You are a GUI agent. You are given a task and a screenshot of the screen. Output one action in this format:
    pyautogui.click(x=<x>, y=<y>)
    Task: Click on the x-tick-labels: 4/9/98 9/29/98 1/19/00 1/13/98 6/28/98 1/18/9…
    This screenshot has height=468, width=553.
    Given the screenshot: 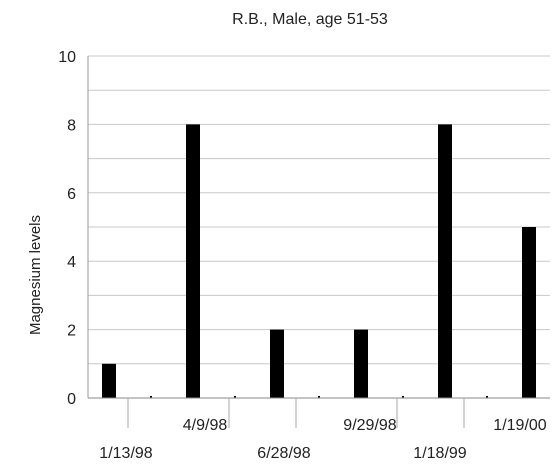 What is the action you would take?
    pyautogui.click(x=322, y=439)
    